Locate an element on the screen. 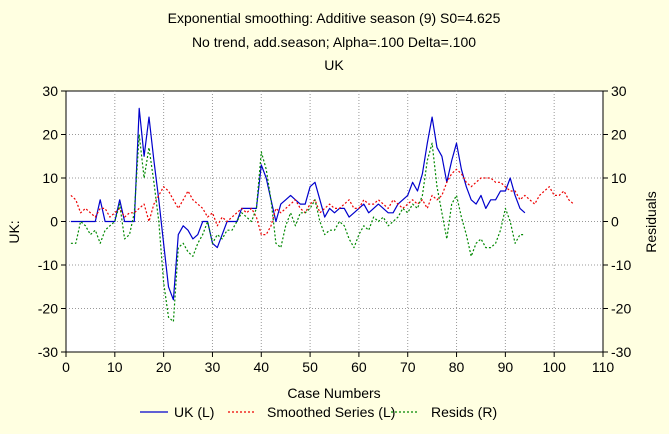 The height and width of the screenshot is (434, 669). left-y-tick-label: -10 is located at coordinates (48, 265).